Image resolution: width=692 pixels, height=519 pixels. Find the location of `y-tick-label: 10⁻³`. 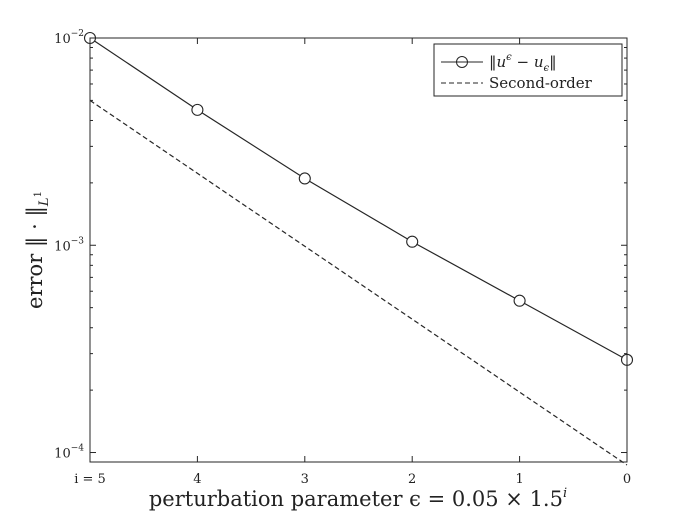

y-tick-label: 10⁻³ is located at coordinates (69, 245).